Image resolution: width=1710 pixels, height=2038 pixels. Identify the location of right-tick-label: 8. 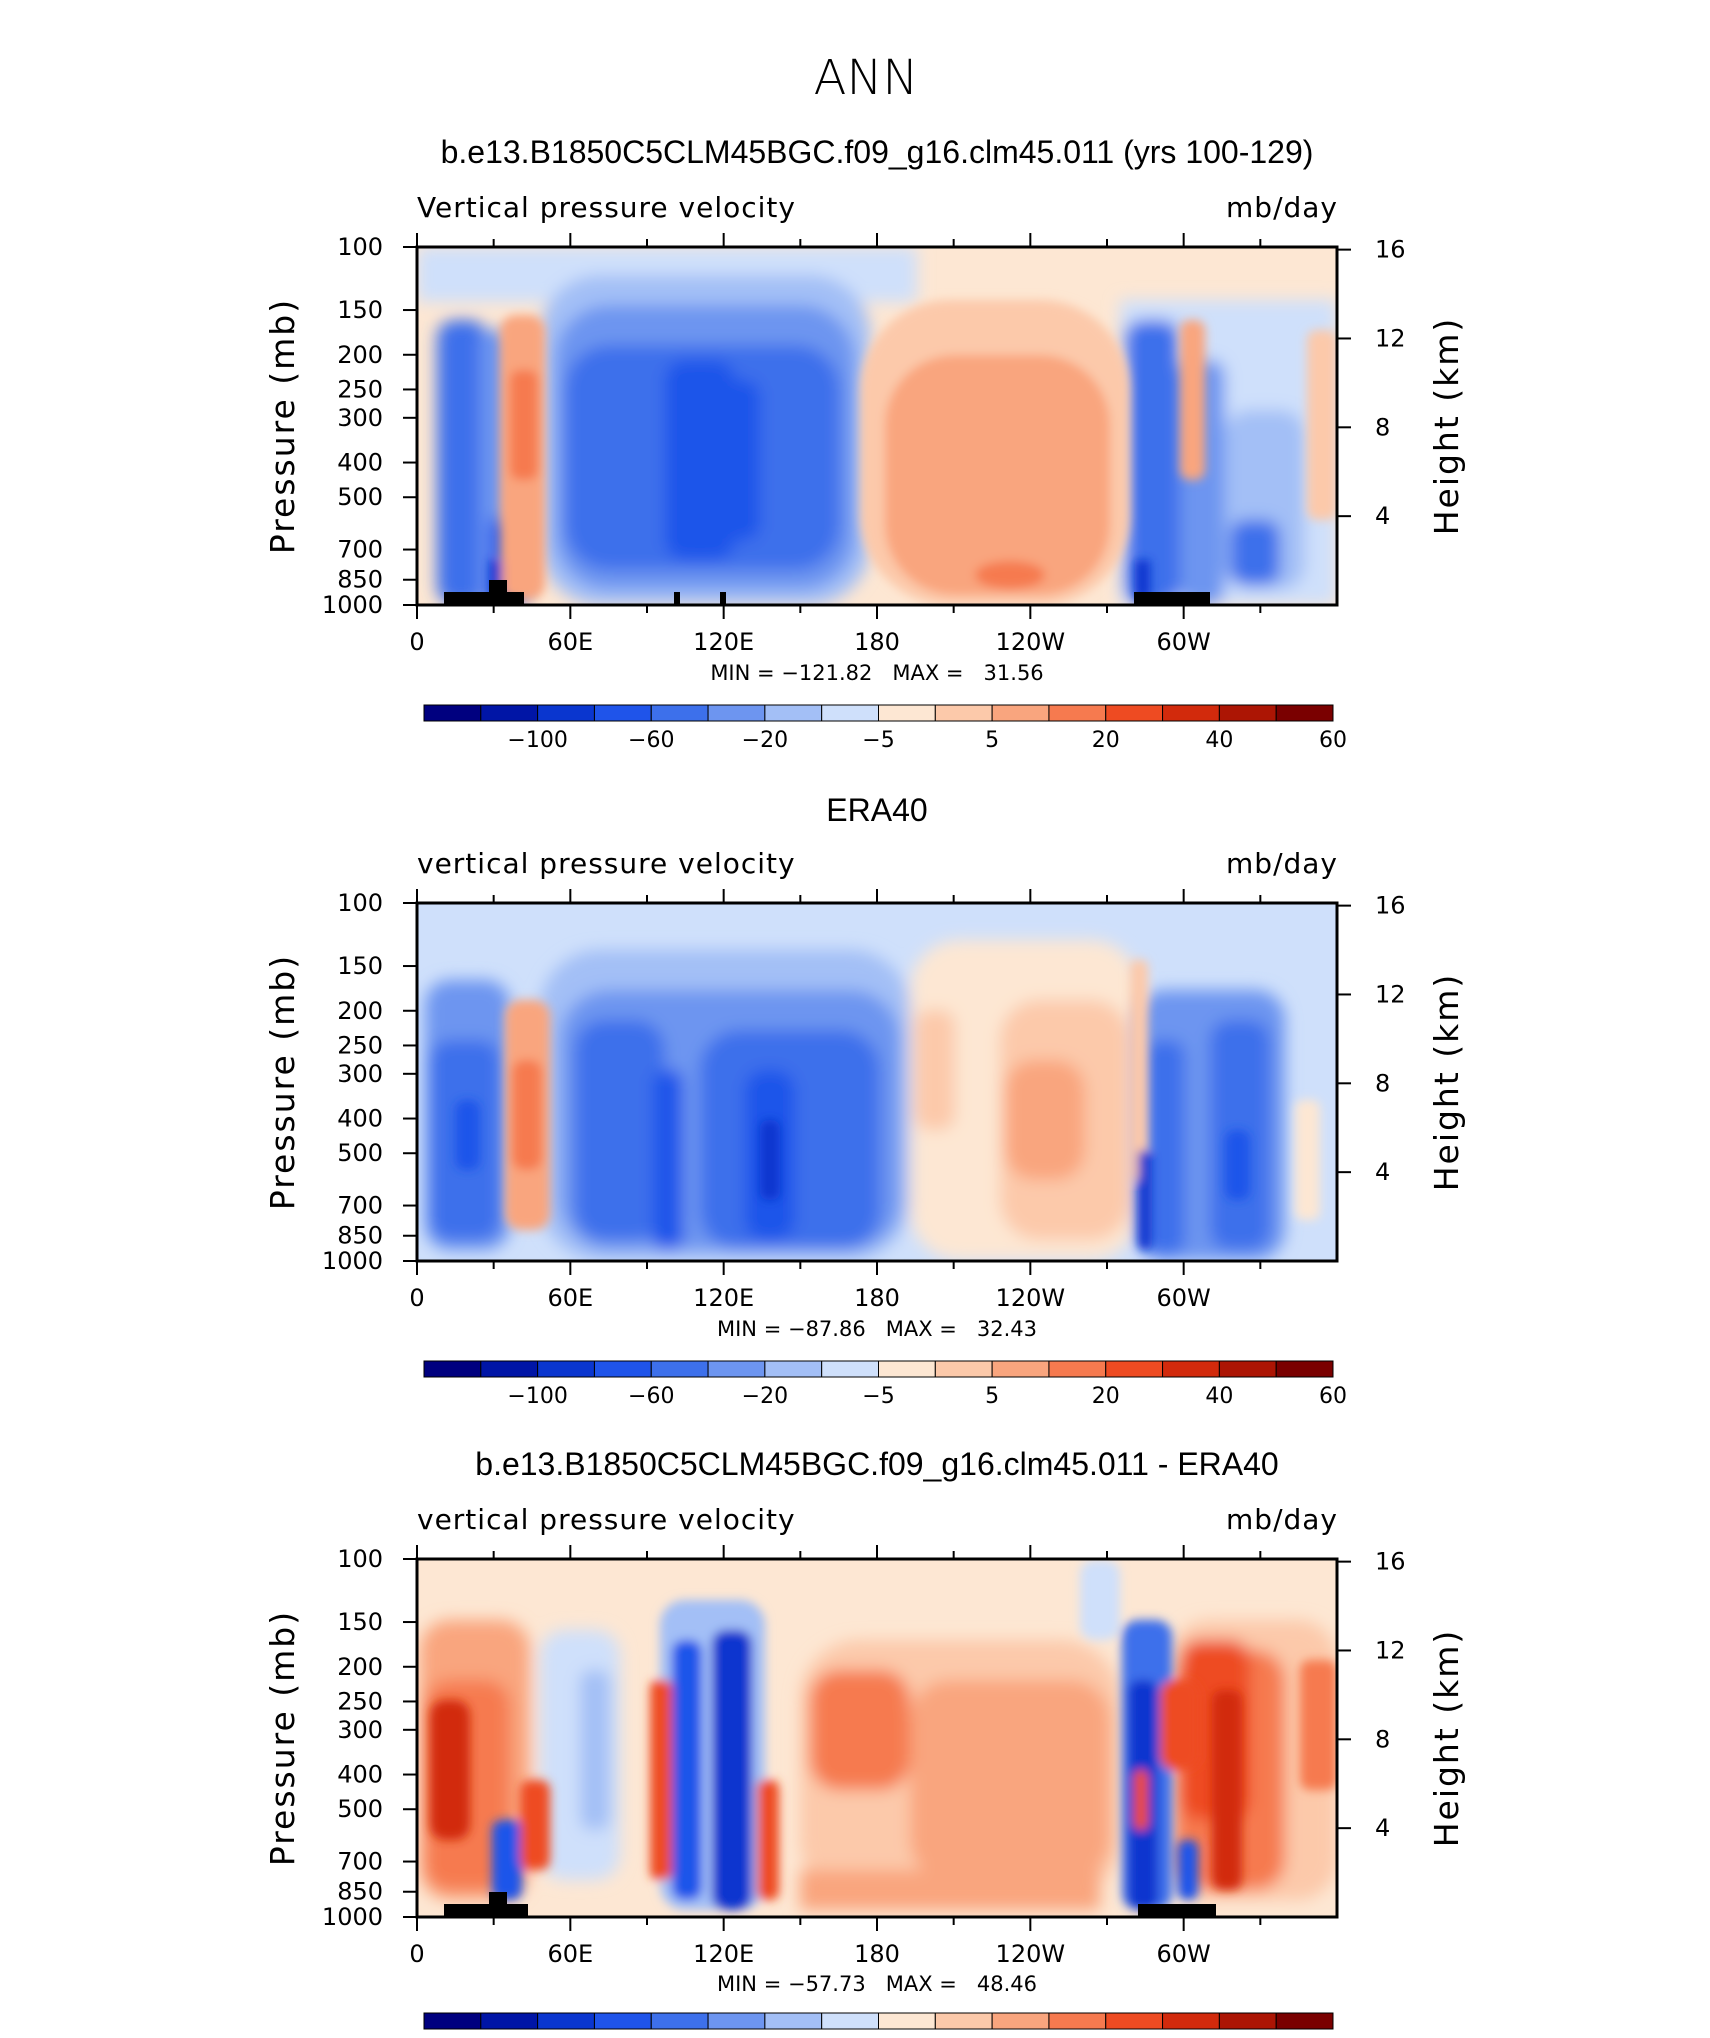
(1382, 1739).